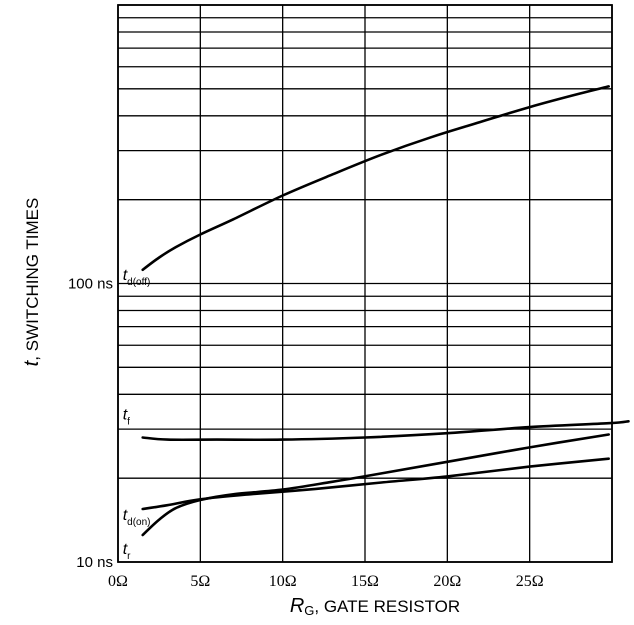  What do you see at coordinates (90, 284) in the screenshot?
I see `y-tick-label: 100 ns` at bounding box center [90, 284].